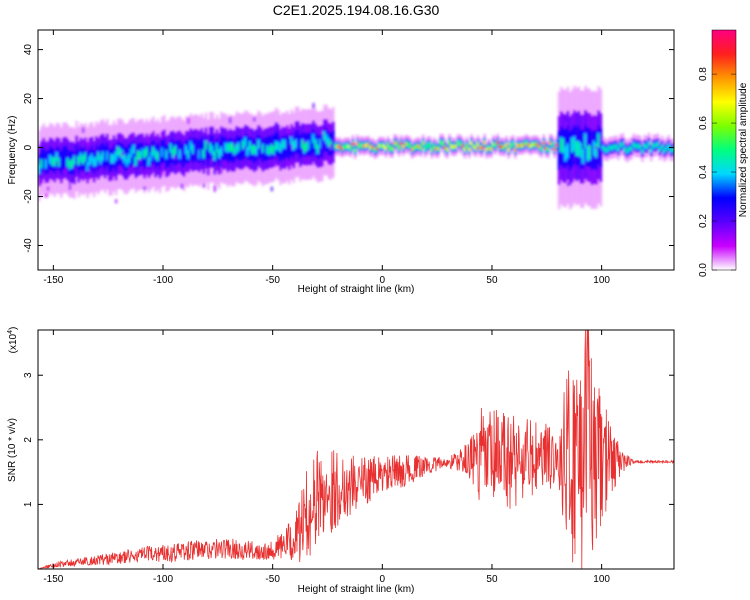 Image resolution: width=750 pixels, height=600 pixels. Describe the element at coordinates (703, 172) in the screenshot. I see `colorbar-tick-label: 0.4` at that location.